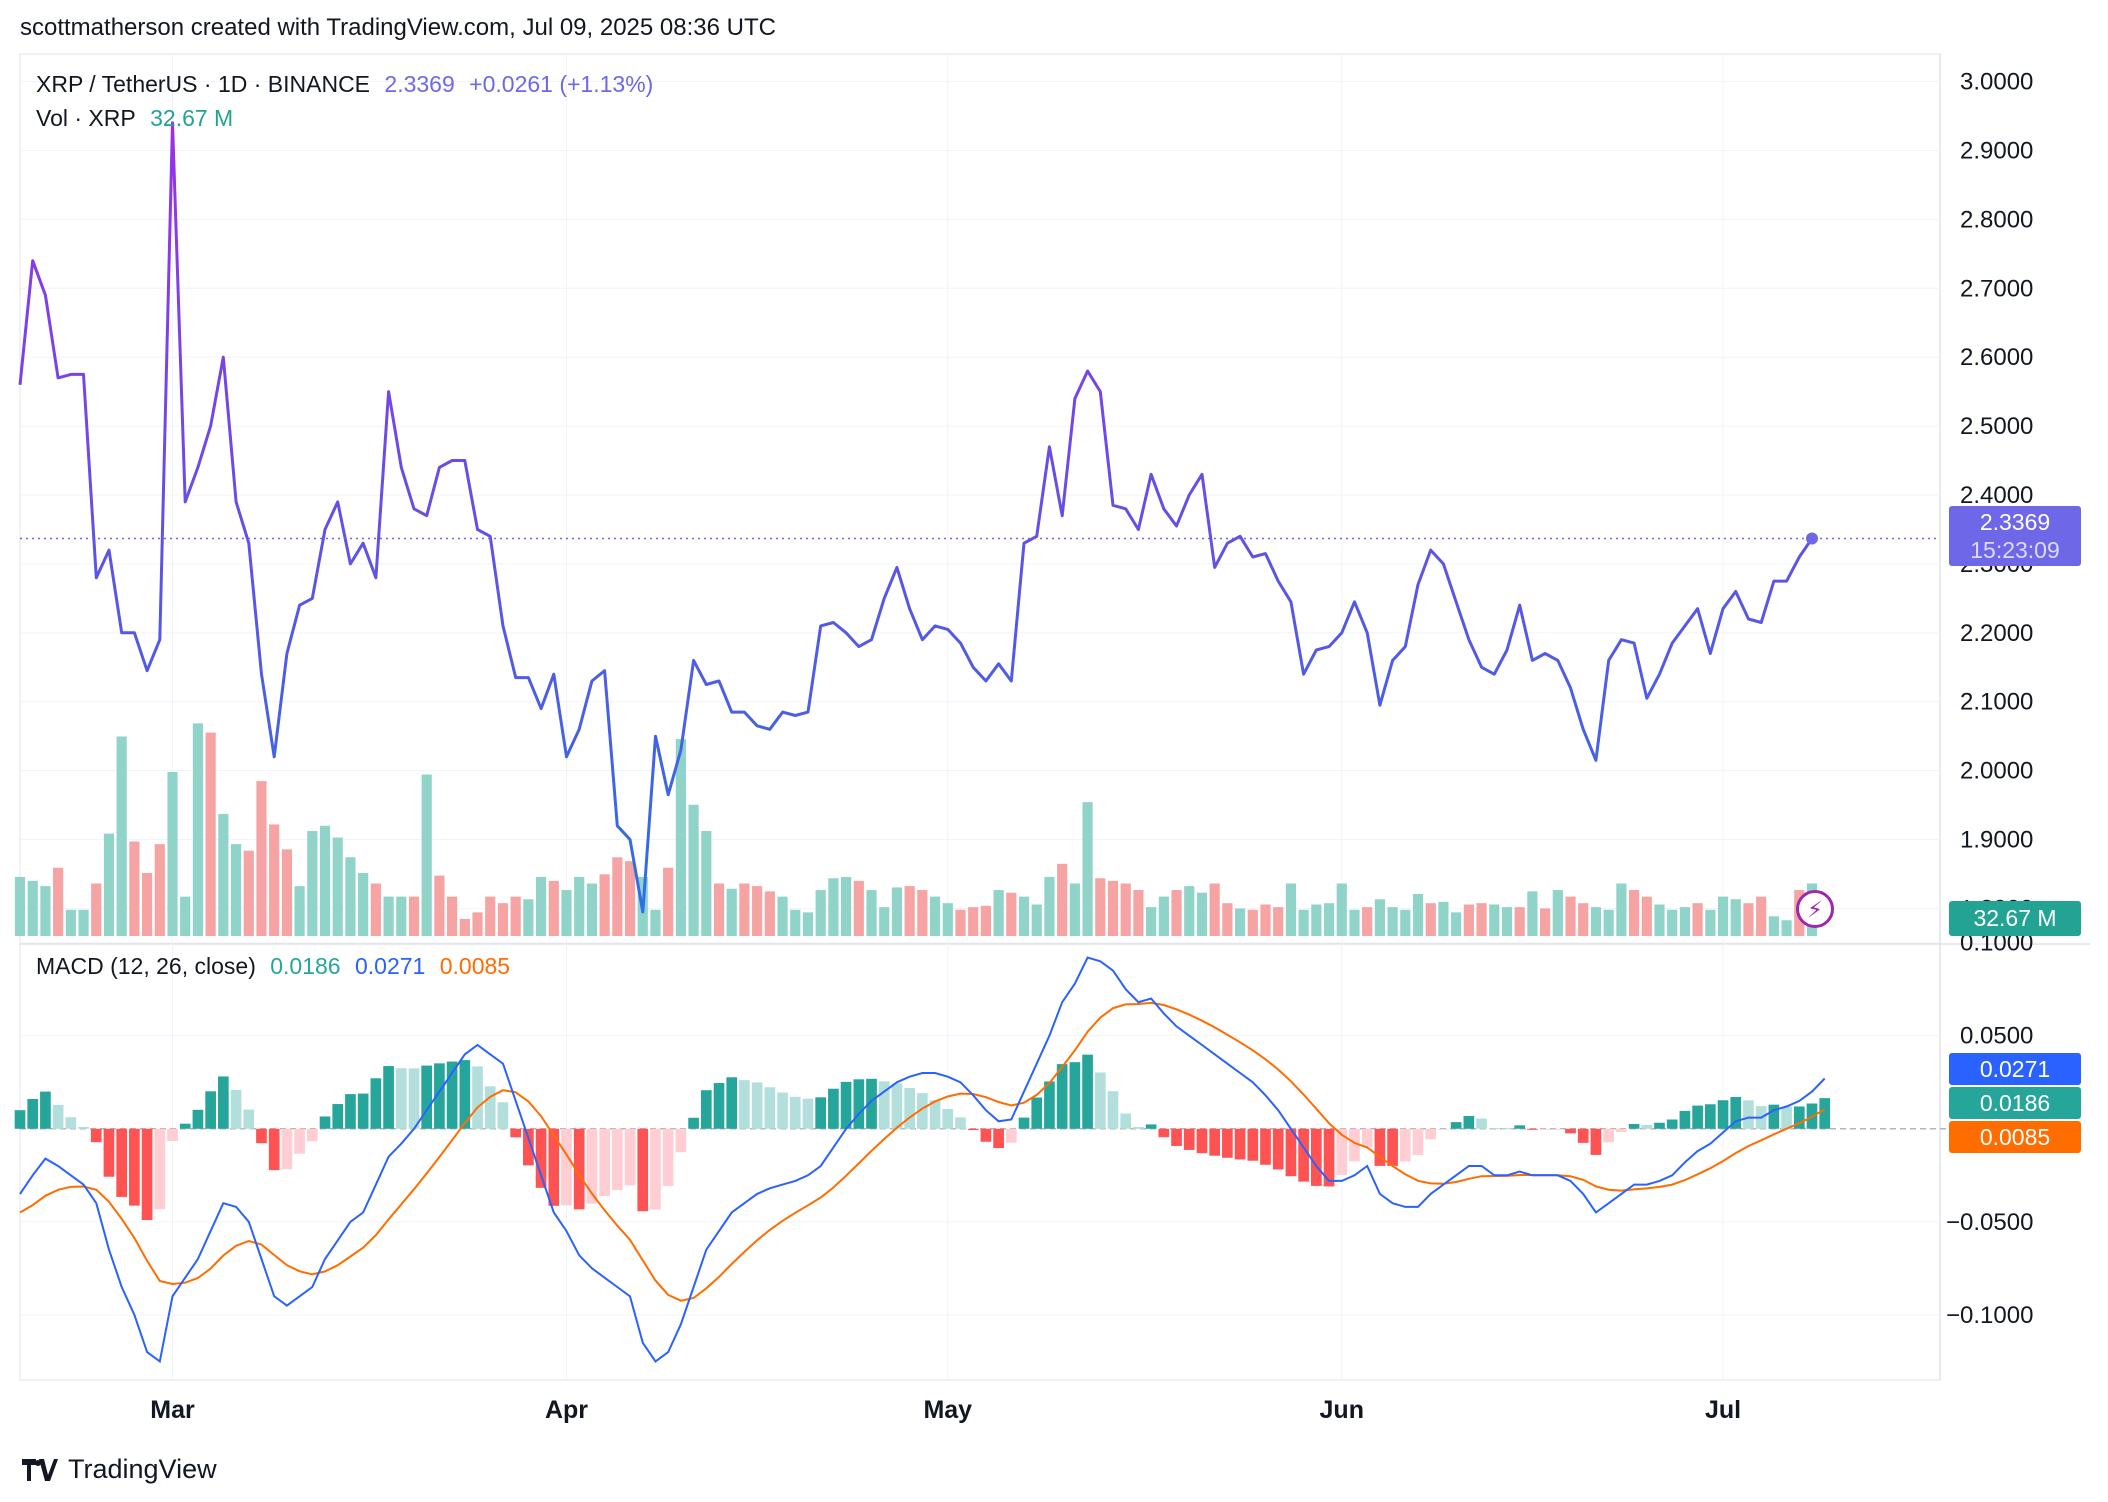 The width and height of the screenshot is (2108, 1502). What do you see at coordinates (119, 1469) in the screenshot?
I see `tradingview-logo: TradingView` at bounding box center [119, 1469].